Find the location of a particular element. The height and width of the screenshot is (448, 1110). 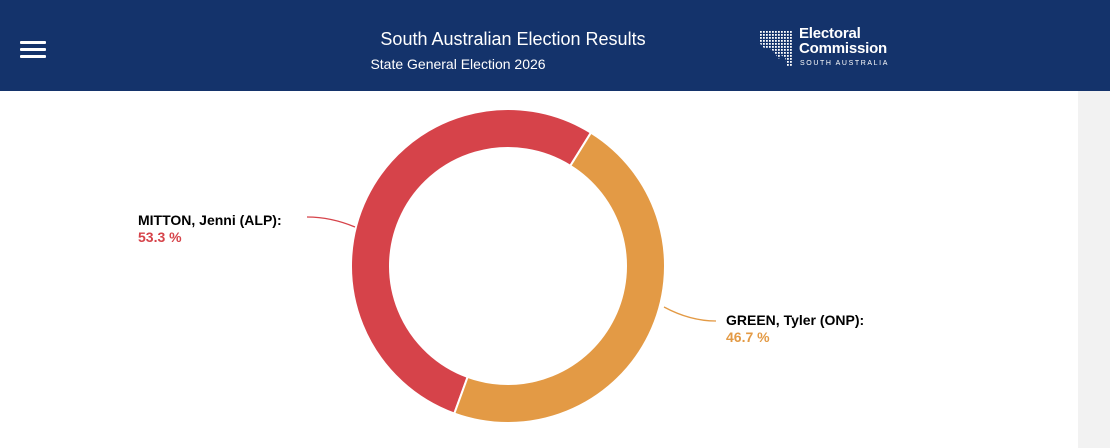

leader-line-alp is located at coordinates (331, 222).